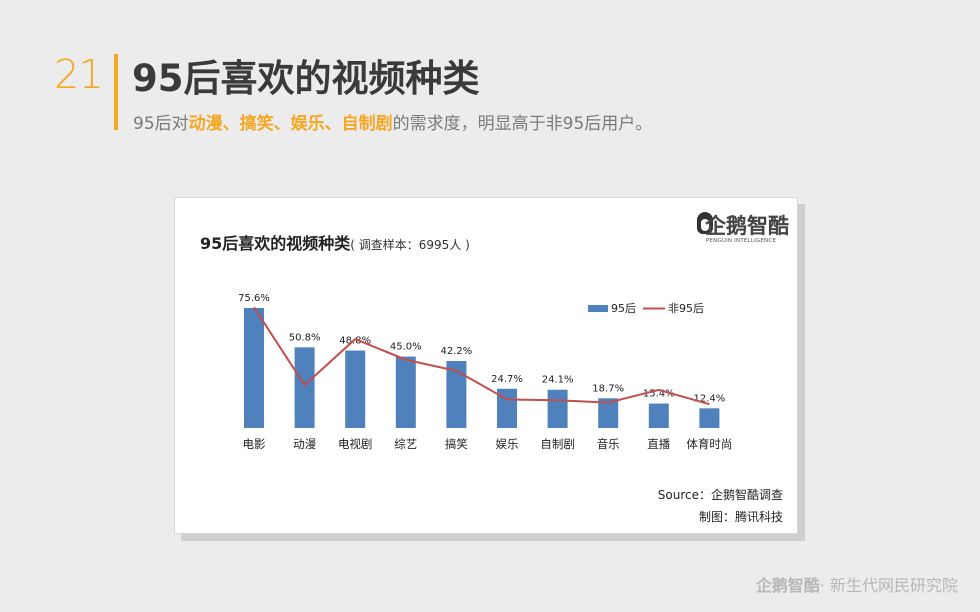  What do you see at coordinates (254, 444) in the screenshot?
I see `category-label: 电影` at bounding box center [254, 444].